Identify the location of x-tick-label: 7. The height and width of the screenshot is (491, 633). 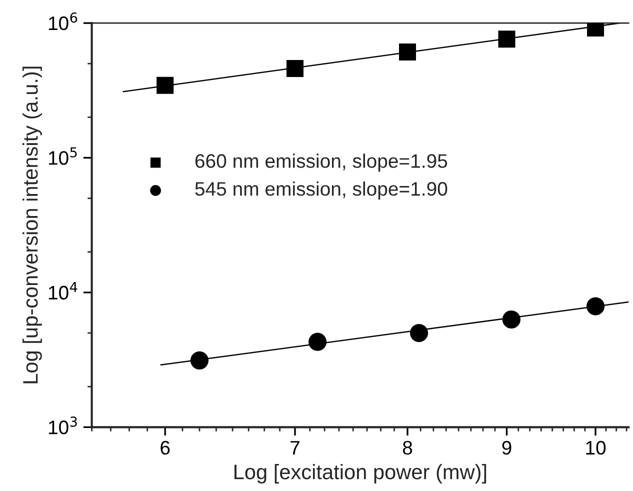
(295, 447).